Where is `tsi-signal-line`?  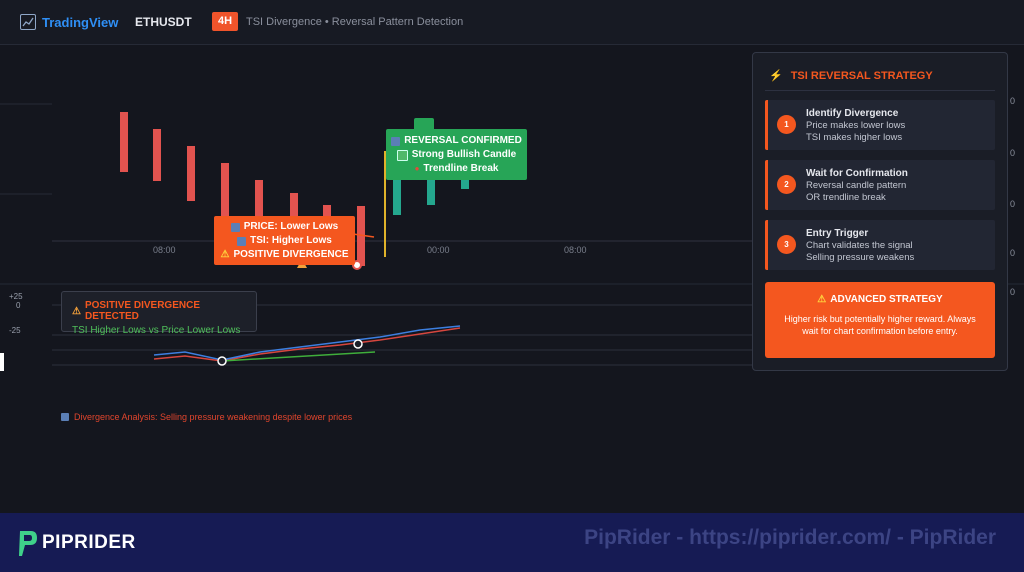 tsi-signal-line is located at coordinates (307, 344).